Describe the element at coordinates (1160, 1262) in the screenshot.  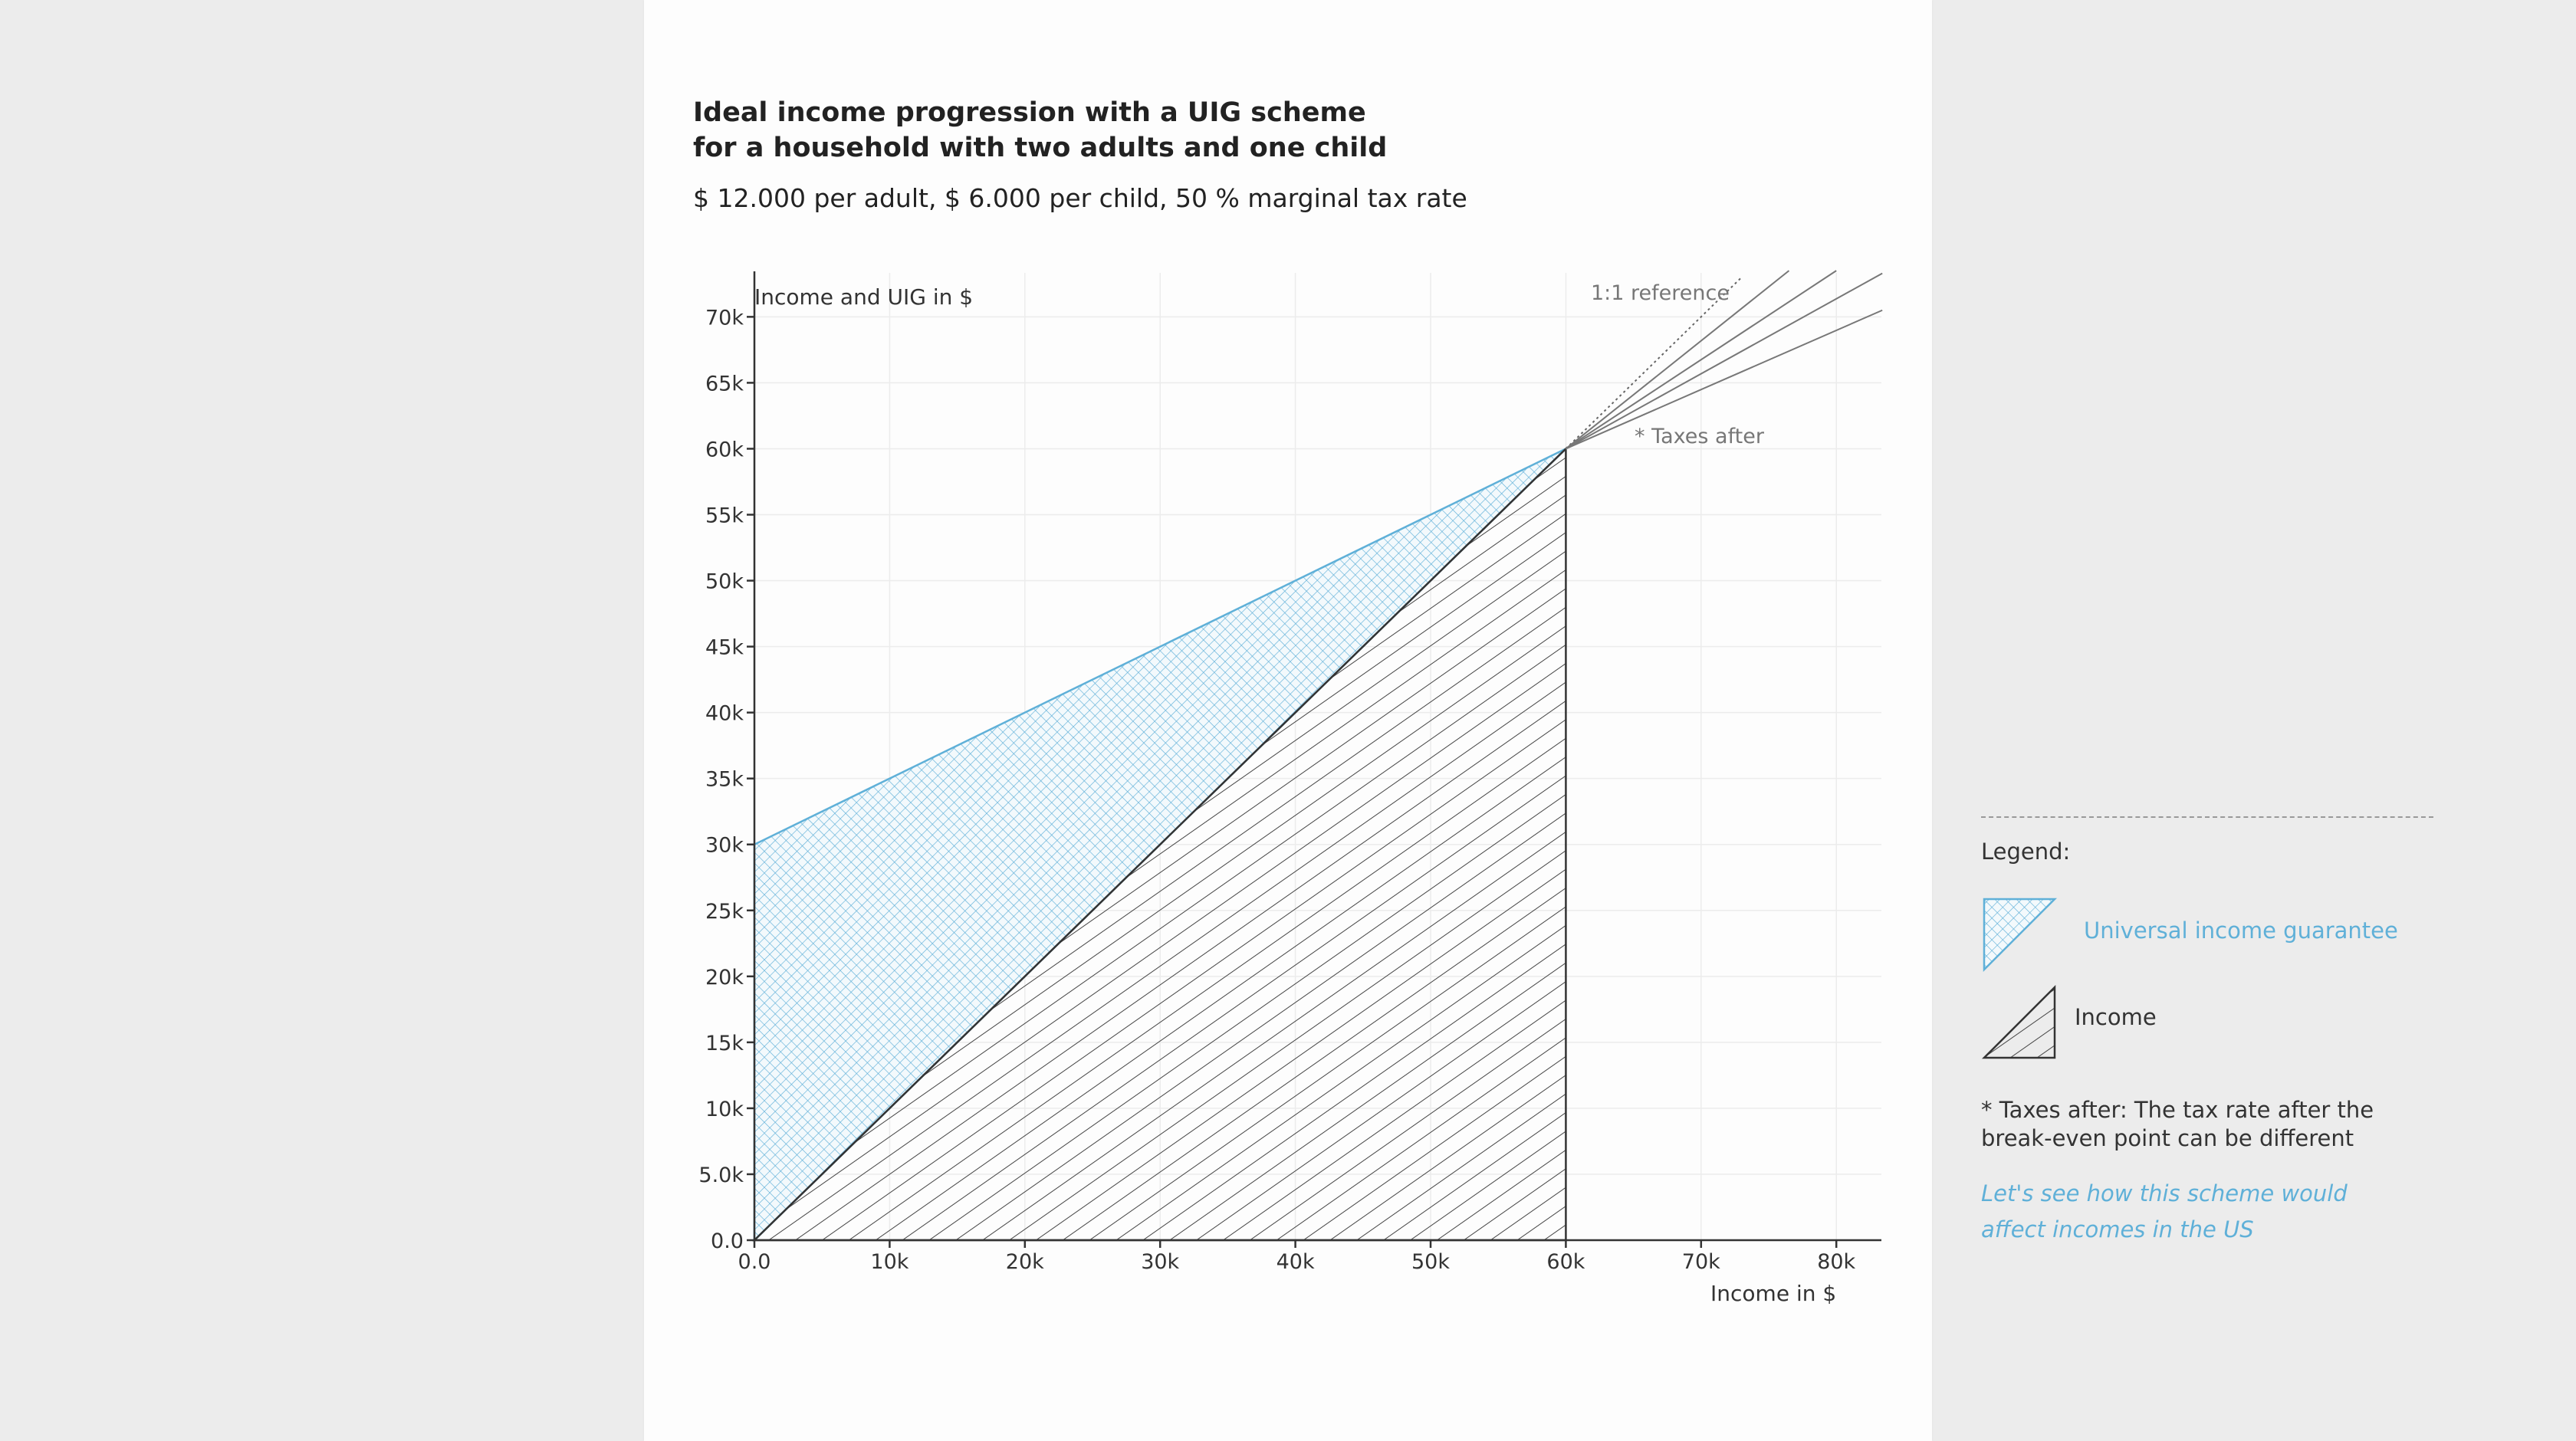
I see `x-tick-label: 30k` at that location.